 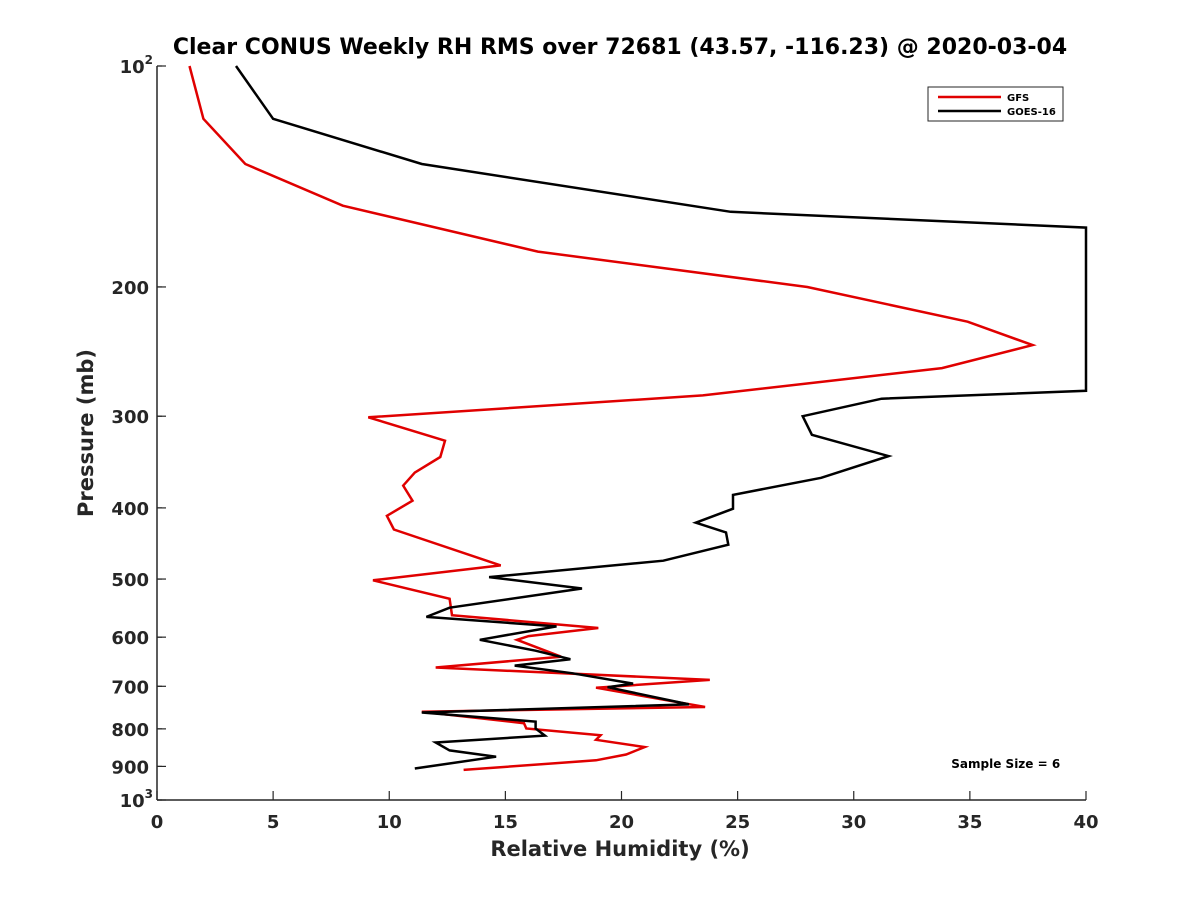 What do you see at coordinates (136, 799) in the screenshot?
I see `y-tick-label: 10³` at bounding box center [136, 799].